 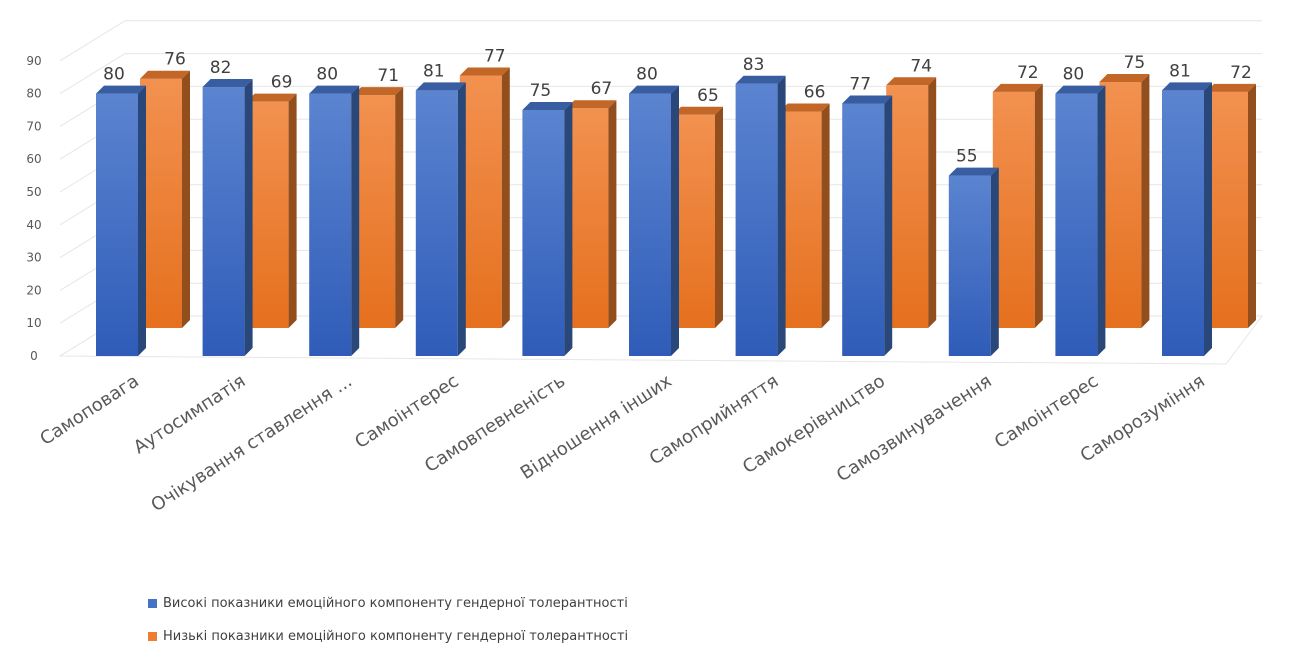 I want to click on y-axis: 0 10 20 30 40 50 60 70 80 90, so click(x=33, y=208).